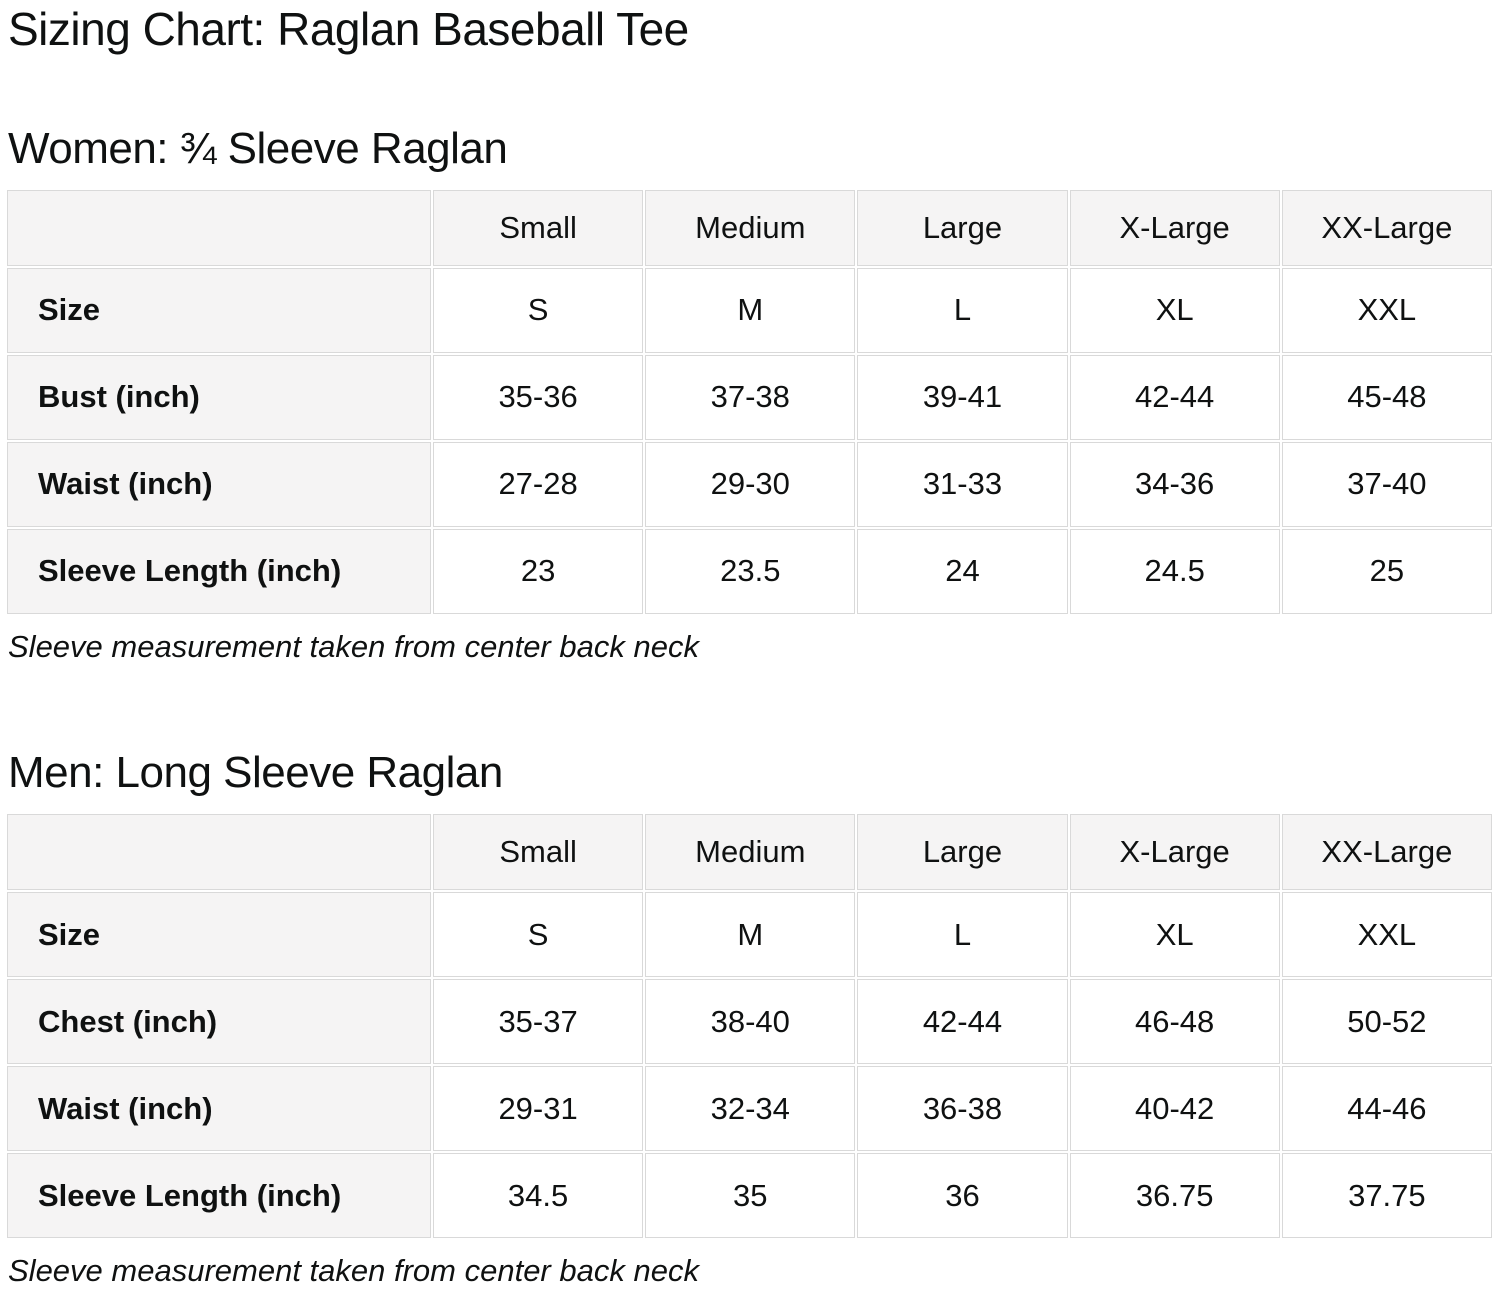 The width and height of the screenshot is (1500, 1315). I want to click on table-row: Chest (inch) 35-37 38-40 42-44 46-48 50-52, so click(749, 1022).